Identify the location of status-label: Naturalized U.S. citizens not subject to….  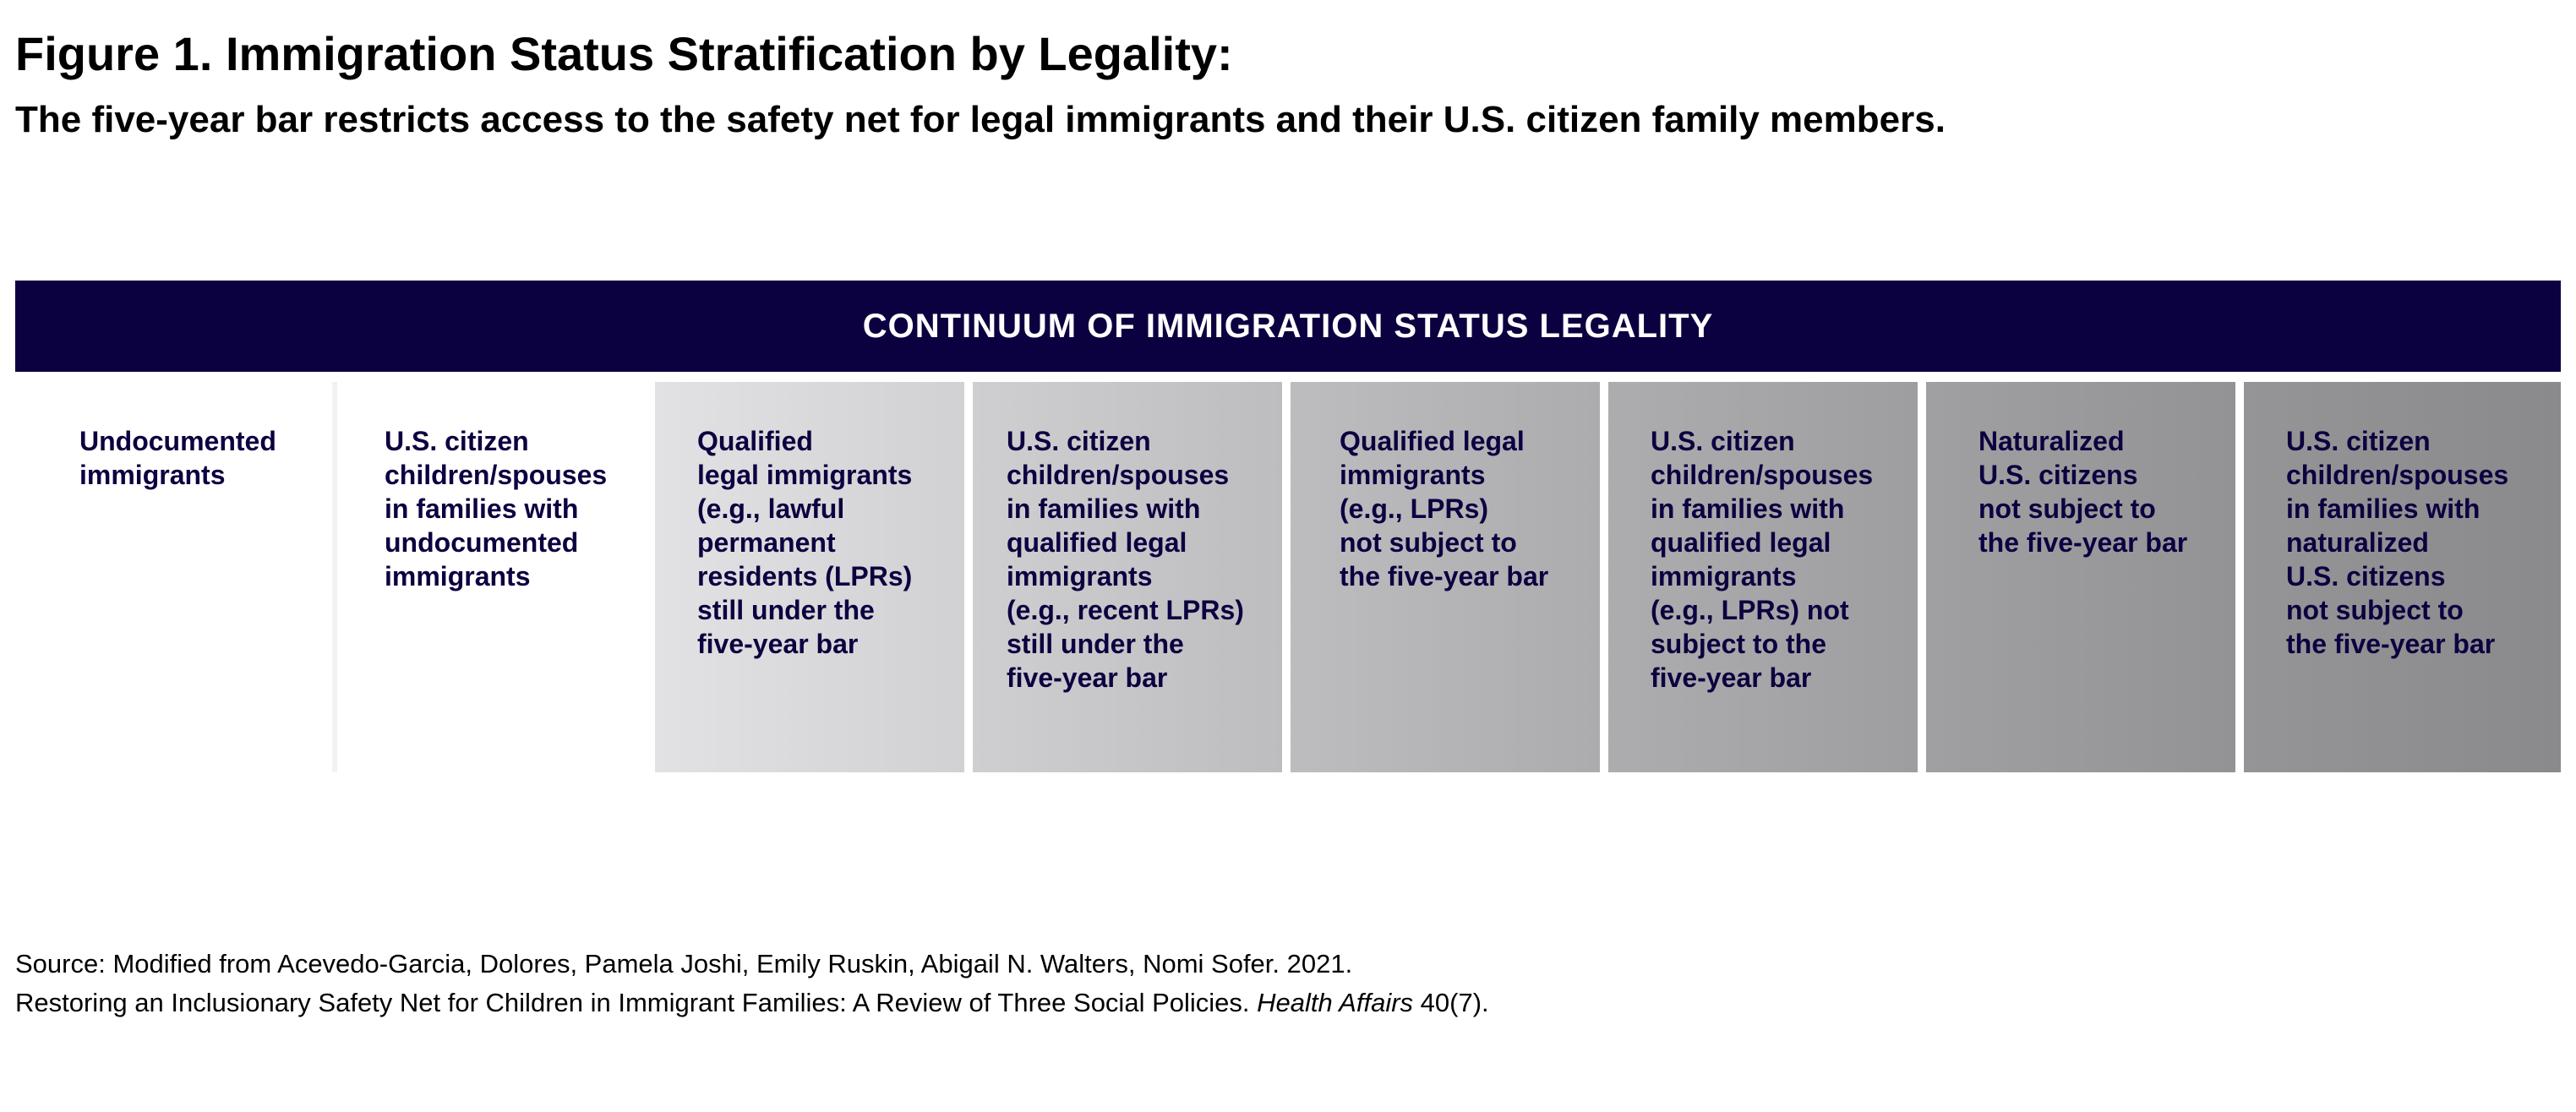
(2083, 492).